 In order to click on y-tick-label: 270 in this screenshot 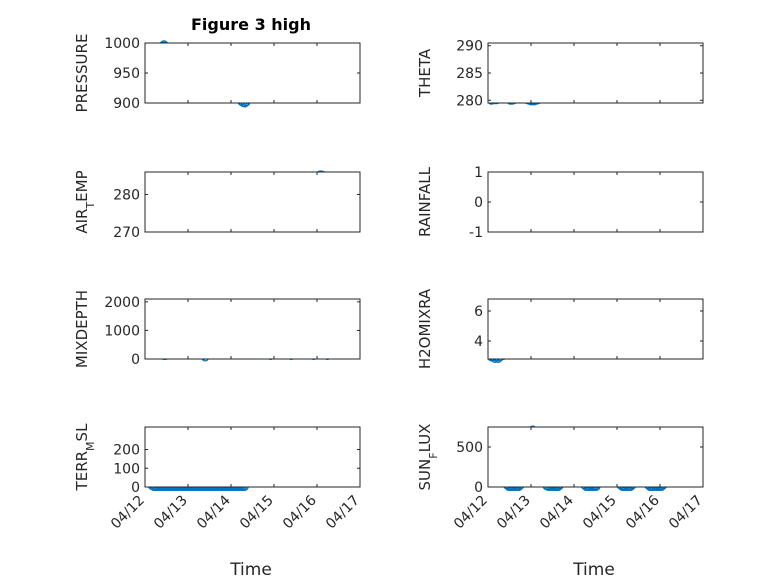, I will do `click(126, 233)`.